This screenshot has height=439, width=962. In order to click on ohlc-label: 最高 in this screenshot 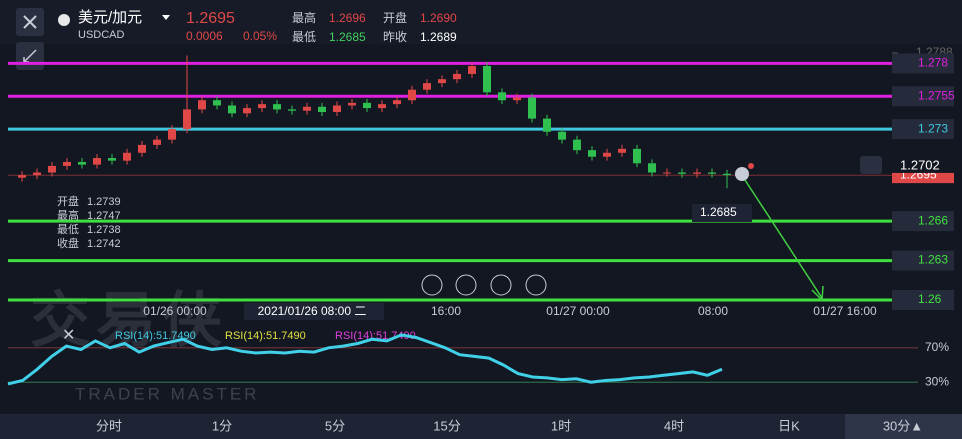, I will do `click(68, 215)`.